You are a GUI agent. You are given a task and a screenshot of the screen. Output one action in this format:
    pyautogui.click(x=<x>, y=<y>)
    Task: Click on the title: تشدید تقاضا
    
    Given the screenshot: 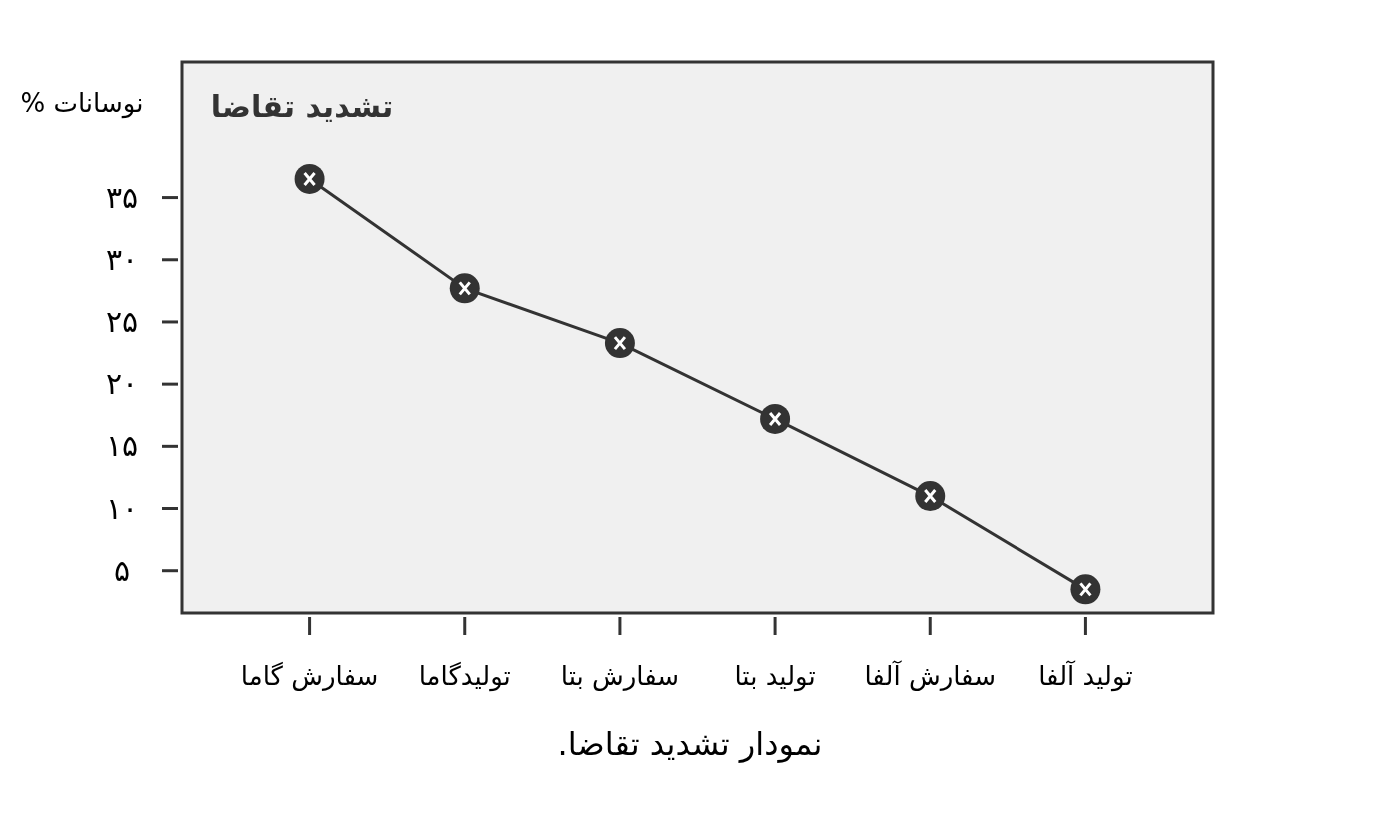 What is the action you would take?
    pyautogui.click(x=302, y=106)
    